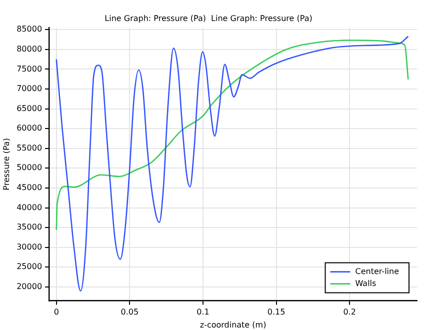 This screenshot has width=425, height=330. Describe the element at coordinates (276, 312) in the screenshot. I see `x-tick-label: 0.15` at that location.